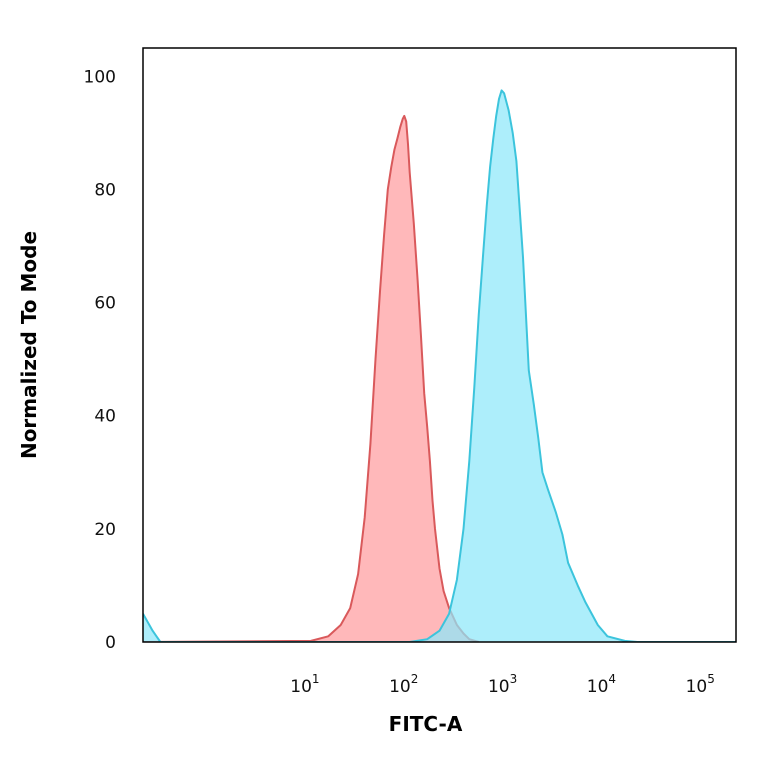 This screenshot has width=764, height=764. I want to click on x-tick-label: 10³, so click(502, 684).